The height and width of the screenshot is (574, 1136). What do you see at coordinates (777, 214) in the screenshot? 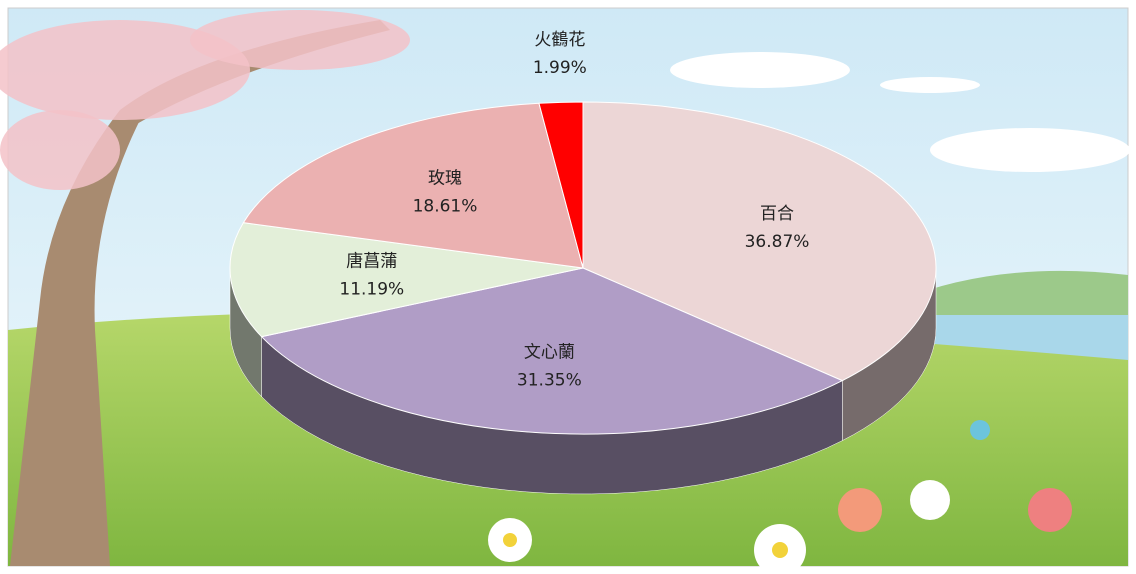
I see `slice-label: 百合` at bounding box center [777, 214].